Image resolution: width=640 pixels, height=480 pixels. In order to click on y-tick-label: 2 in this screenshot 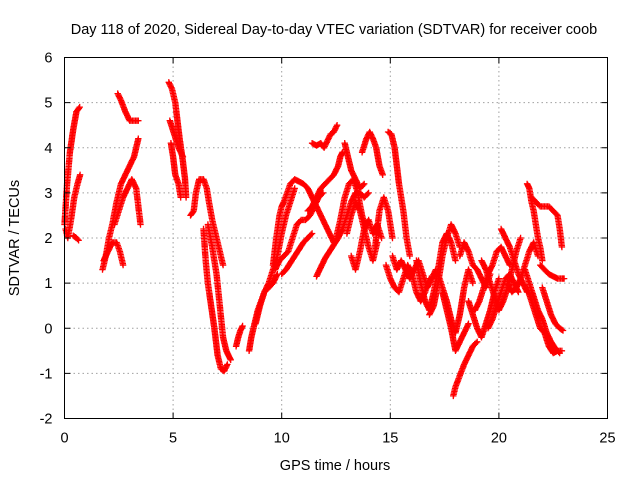, I will do `click(48, 239)`.